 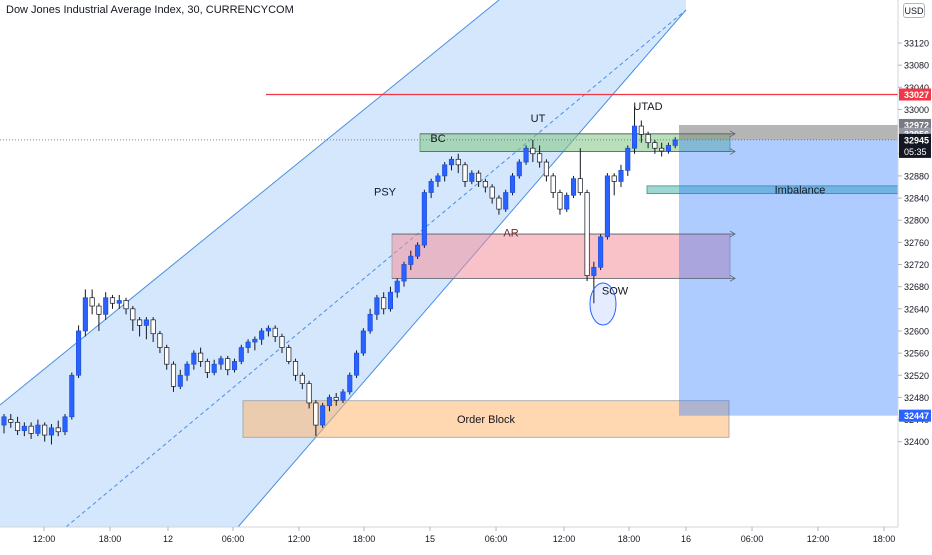 I want to click on currency-badge: USD, so click(x=914, y=10).